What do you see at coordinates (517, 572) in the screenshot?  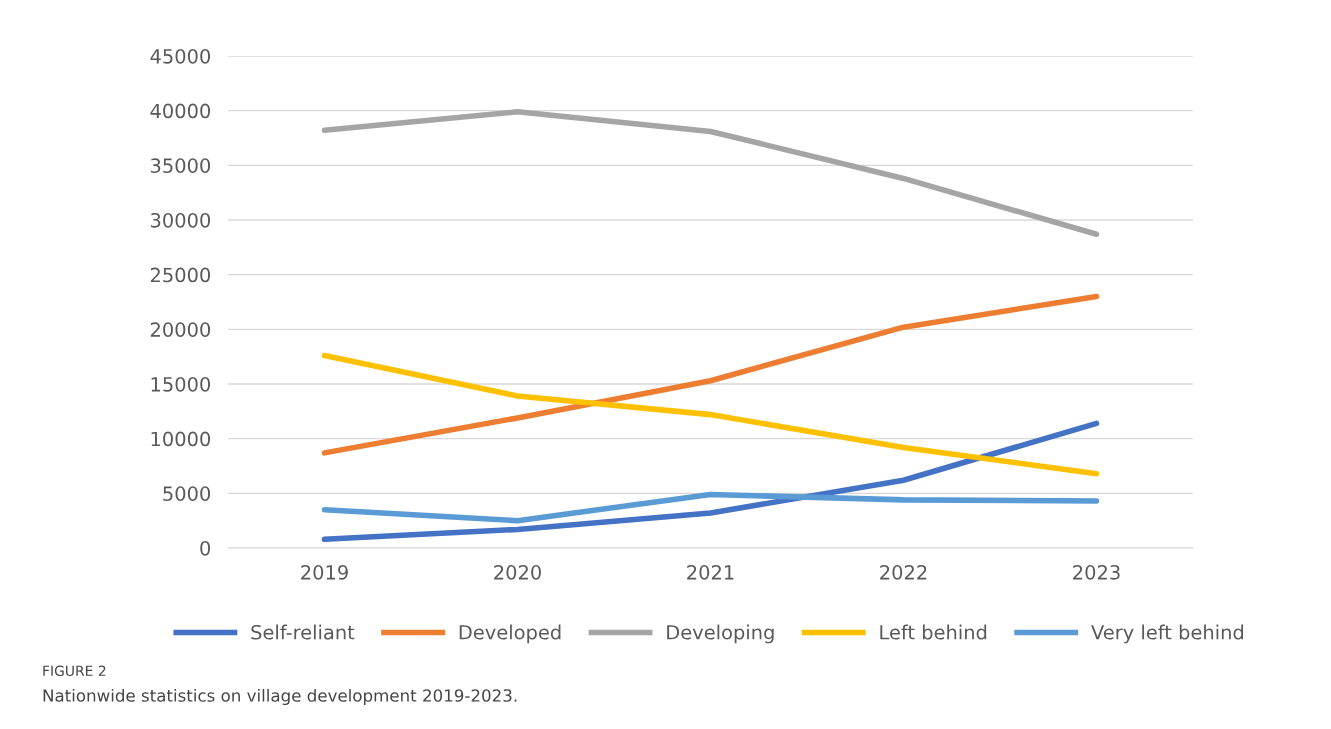 I see `x-tick-label: 2020` at bounding box center [517, 572].